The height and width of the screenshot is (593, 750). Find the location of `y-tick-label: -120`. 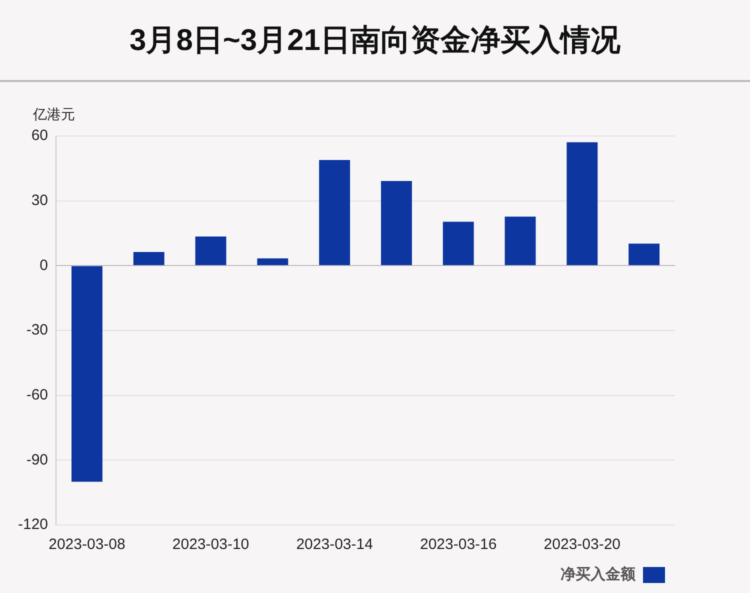

y-tick-label: -120 is located at coordinates (33, 525).